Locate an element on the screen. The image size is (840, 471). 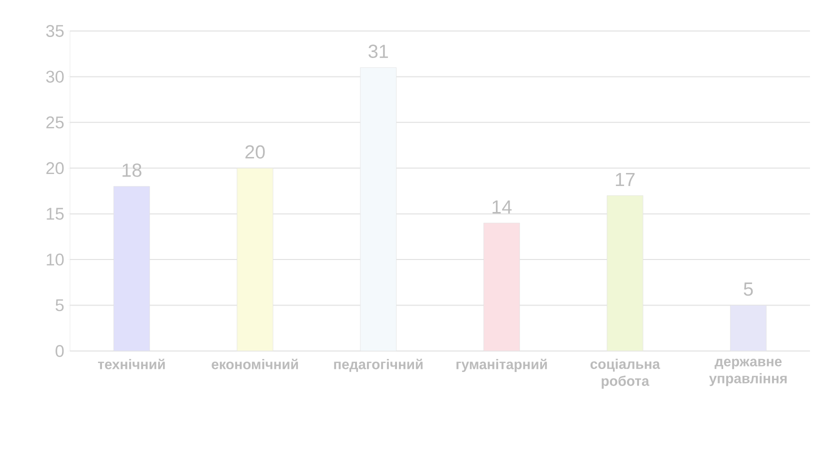
y-tick-label: 30 is located at coordinates (55, 76).